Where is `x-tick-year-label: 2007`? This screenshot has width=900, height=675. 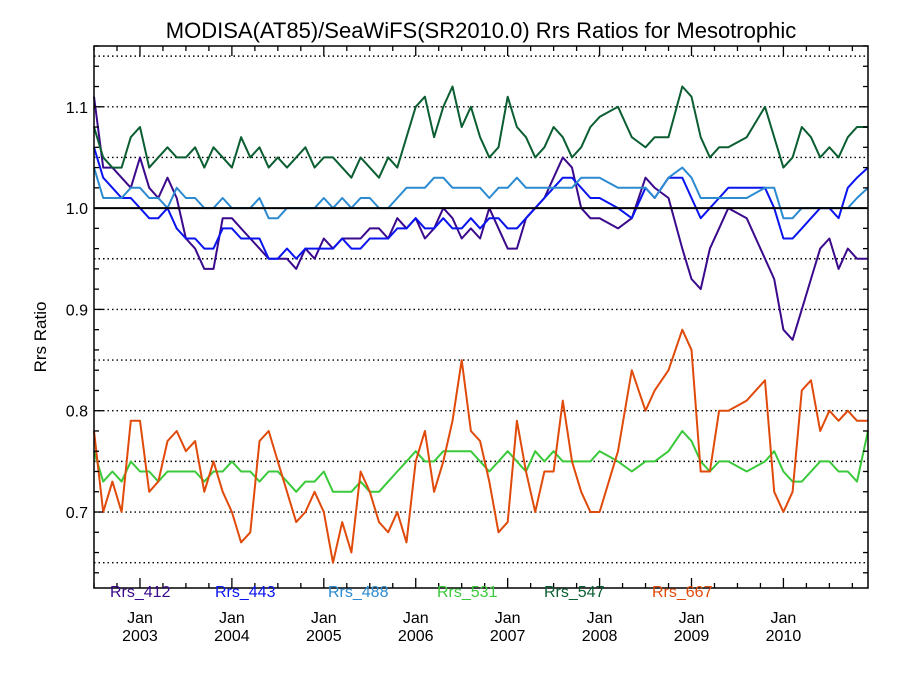
x-tick-year-label: 2007 is located at coordinates (508, 636).